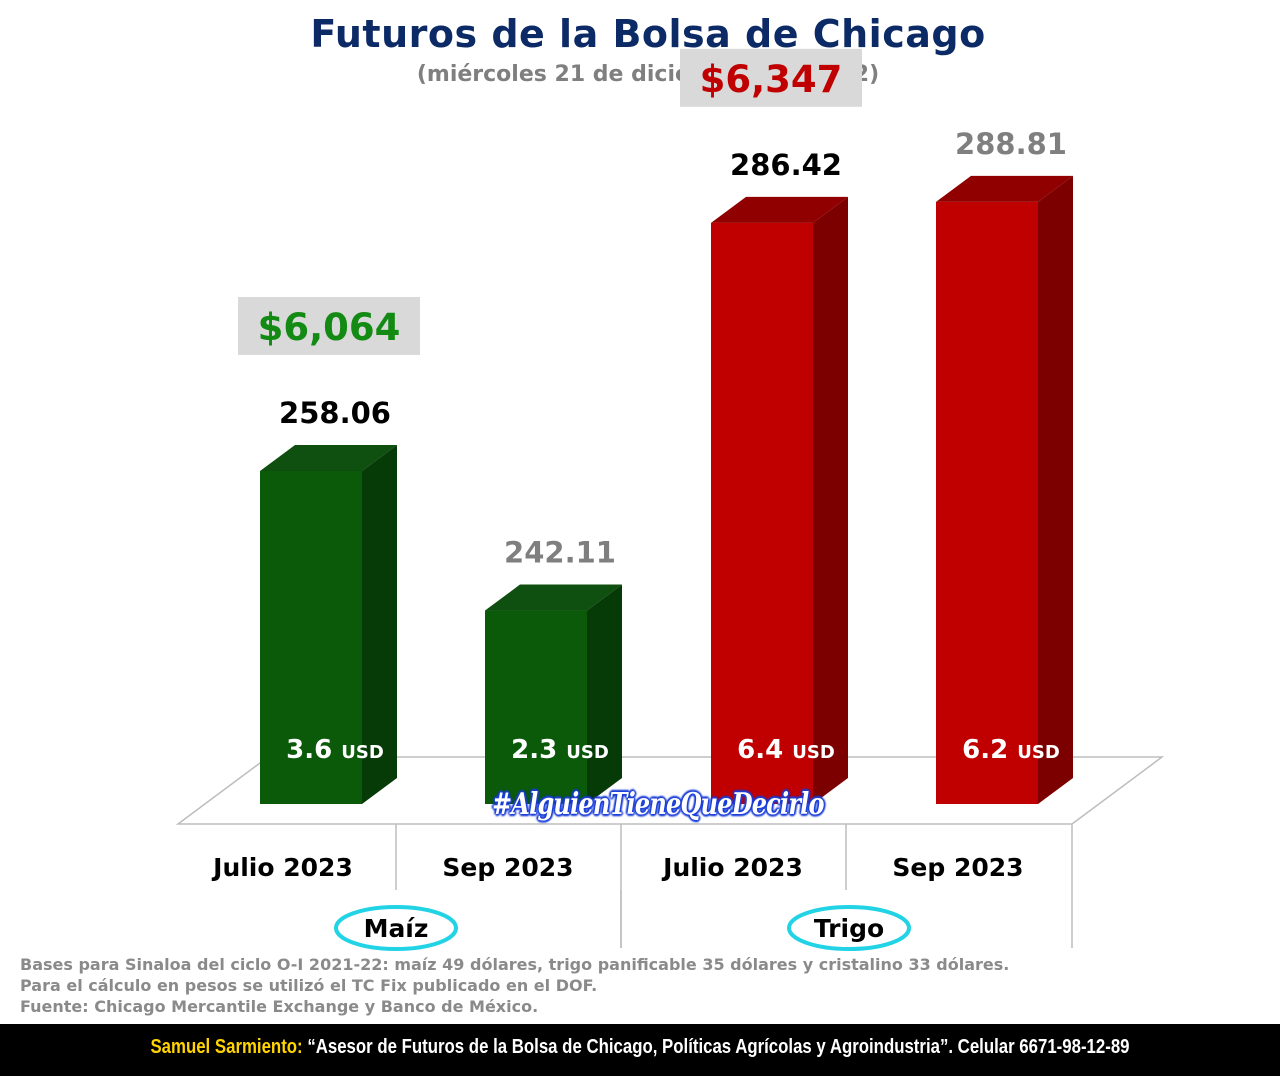  Describe the element at coordinates (1011, 144) in the screenshot. I see `bar-value-label: 288.81` at that location.